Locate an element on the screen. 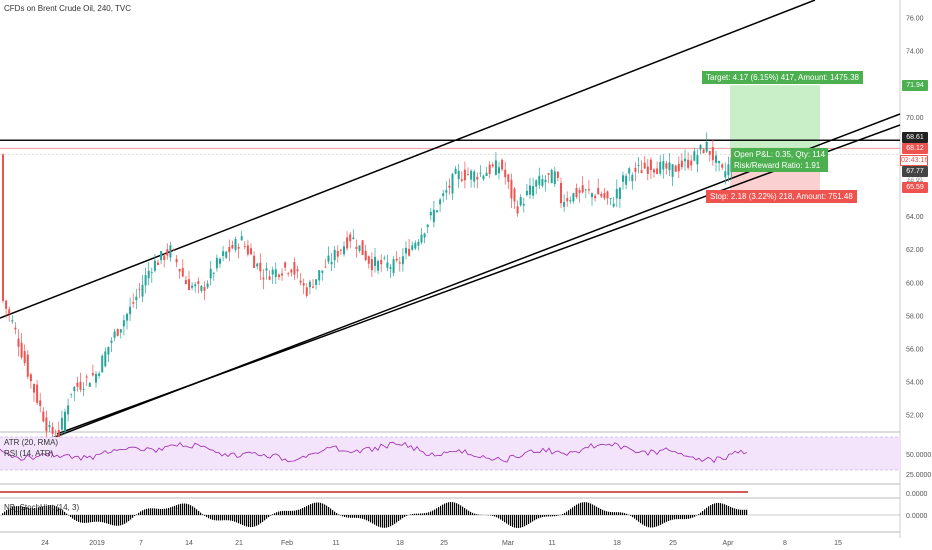  time-tick-label: 11 is located at coordinates (335, 543).